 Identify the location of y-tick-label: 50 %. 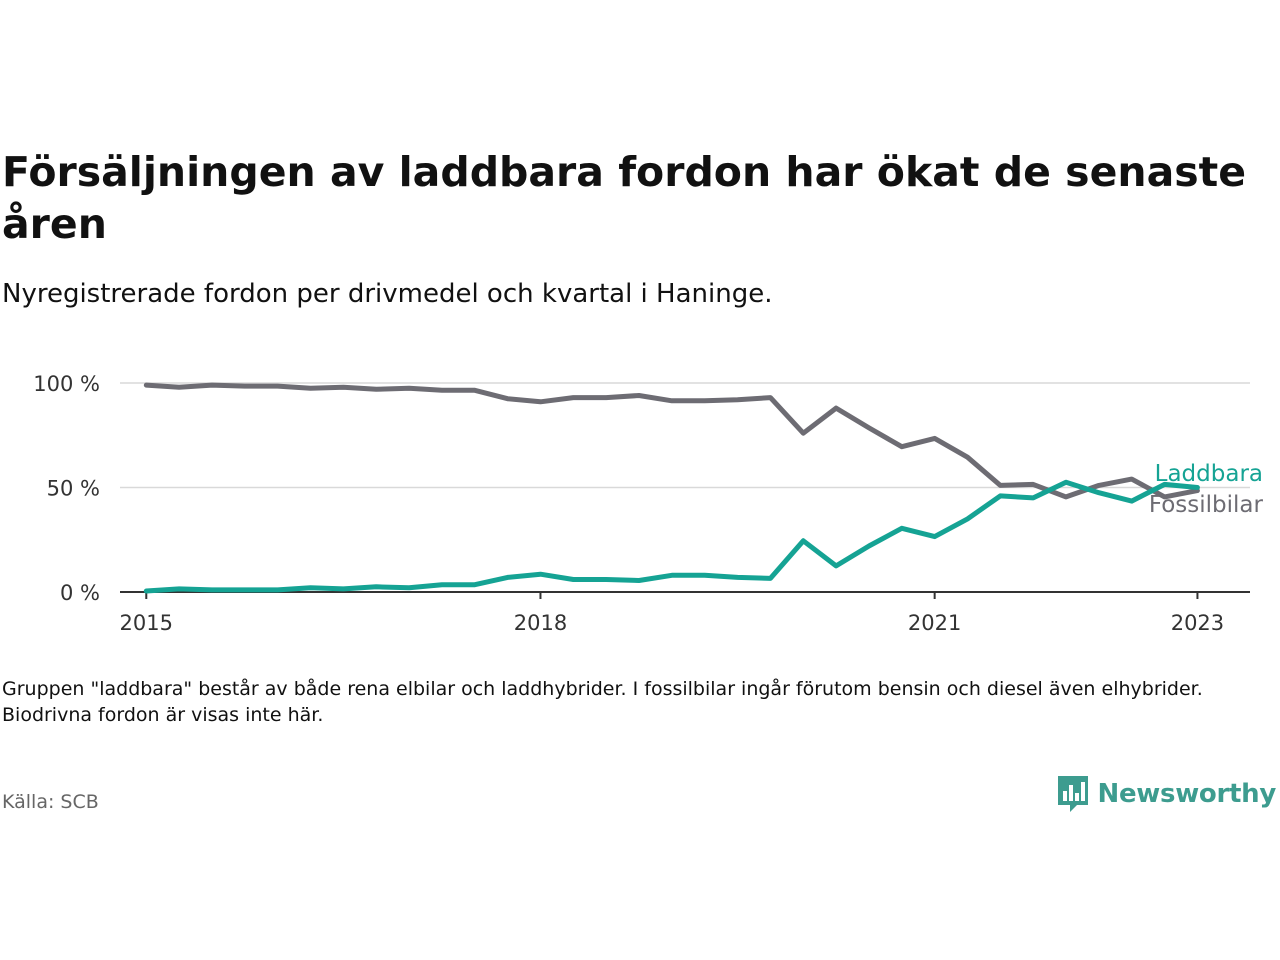
(73, 489).